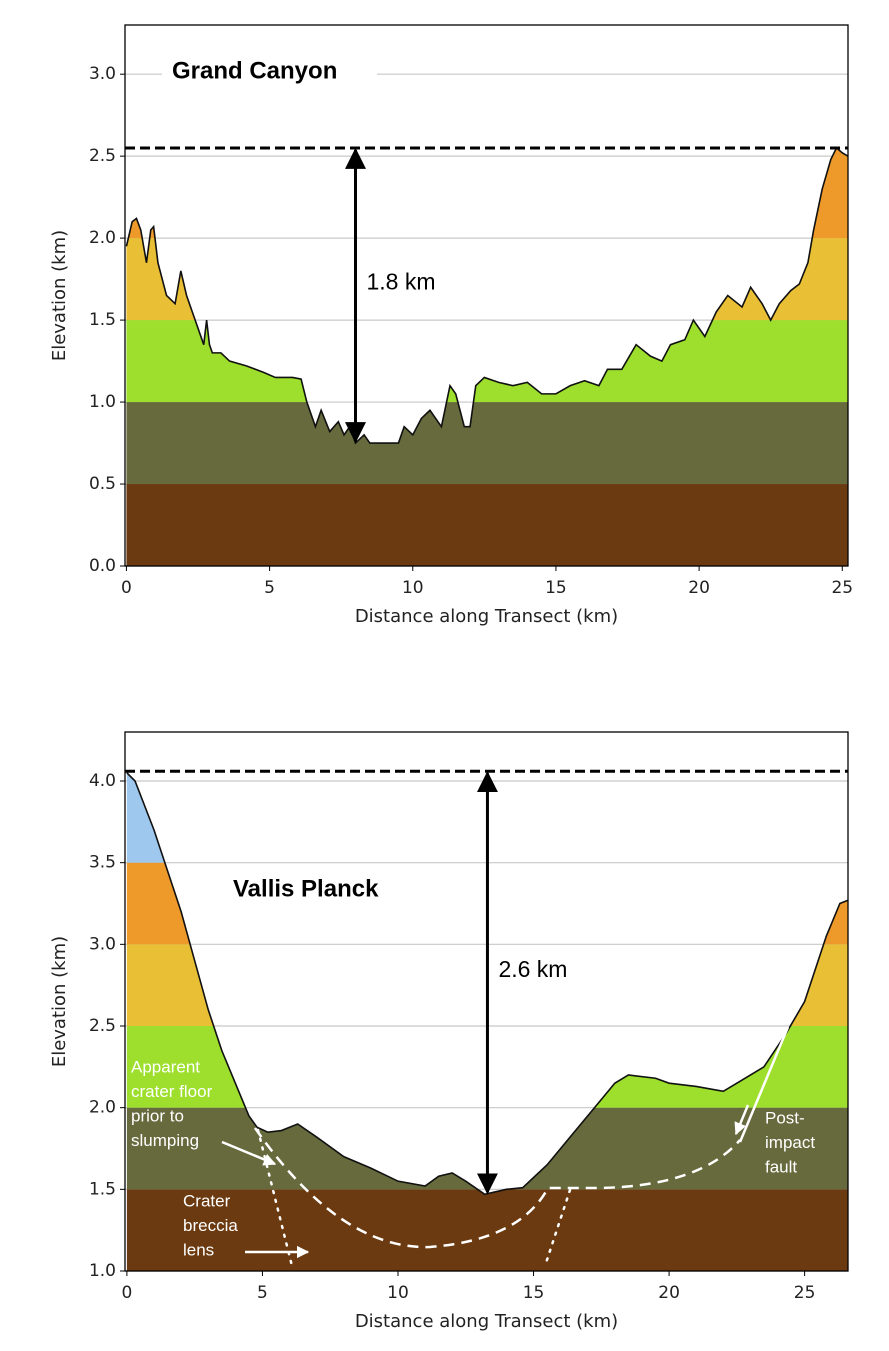 The image size is (889, 1351). What do you see at coordinates (790, 1142) in the screenshot?
I see `note-line: impact` at bounding box center [790, 1142].